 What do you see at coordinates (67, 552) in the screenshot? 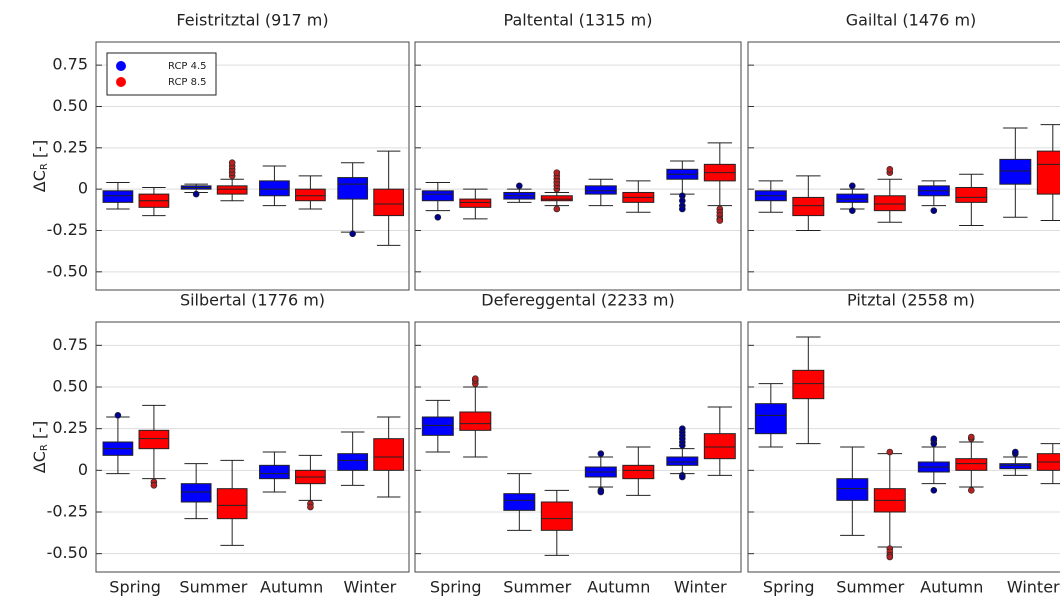
I see `y-tick-label: -0.50` at bounding box center [67, 552].